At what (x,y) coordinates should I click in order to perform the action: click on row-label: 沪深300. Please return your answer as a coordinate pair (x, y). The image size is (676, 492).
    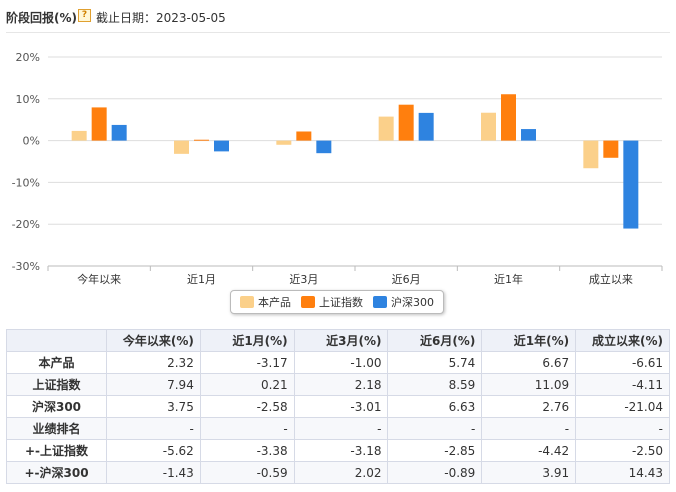
    Looking at the image, I should click on (56, 406).